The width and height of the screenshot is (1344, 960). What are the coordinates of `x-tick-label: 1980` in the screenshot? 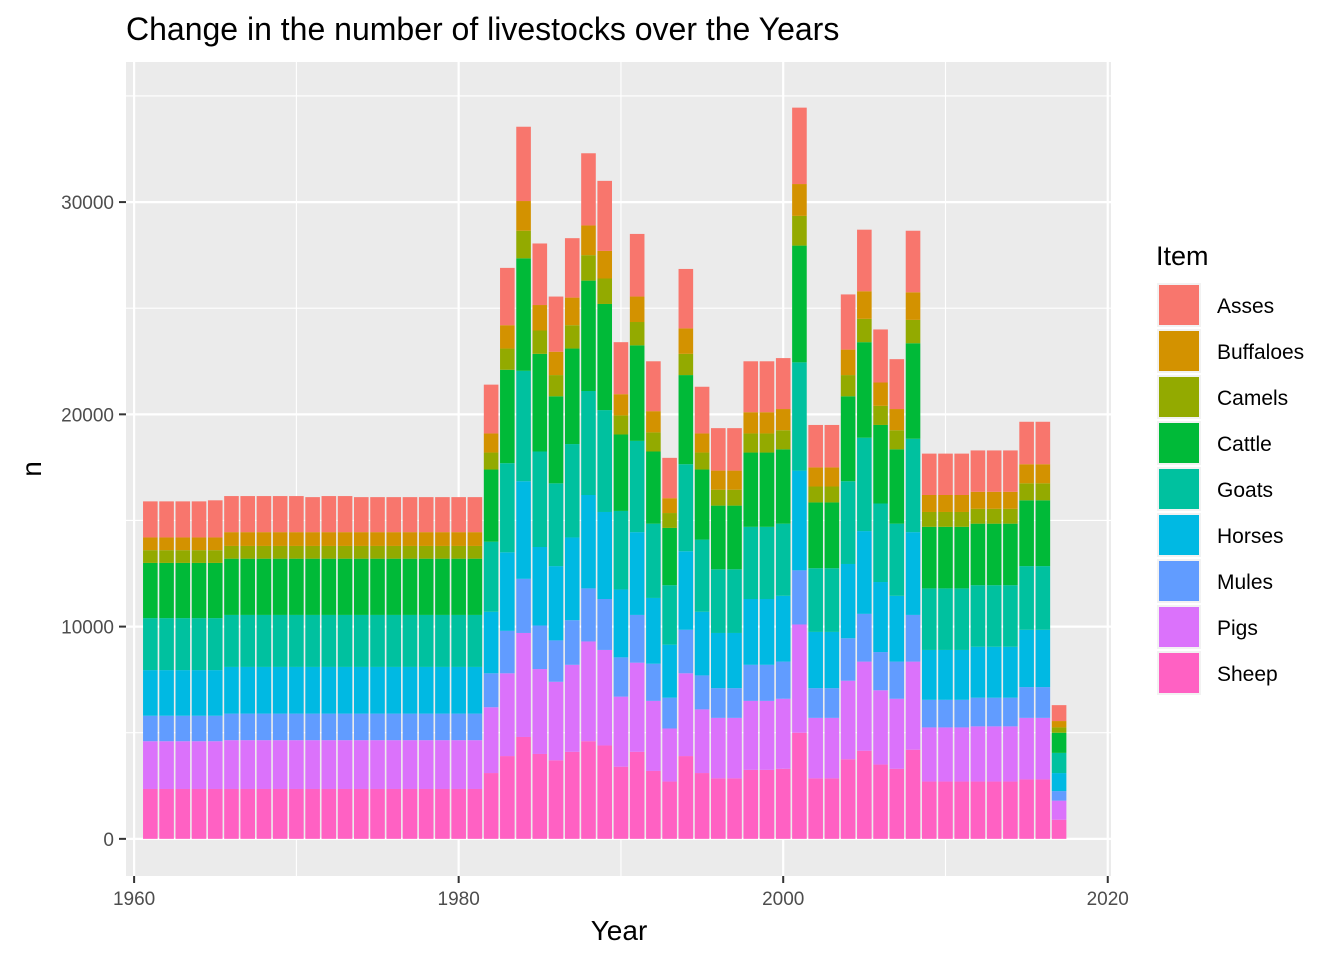 It's located at (459, 899).